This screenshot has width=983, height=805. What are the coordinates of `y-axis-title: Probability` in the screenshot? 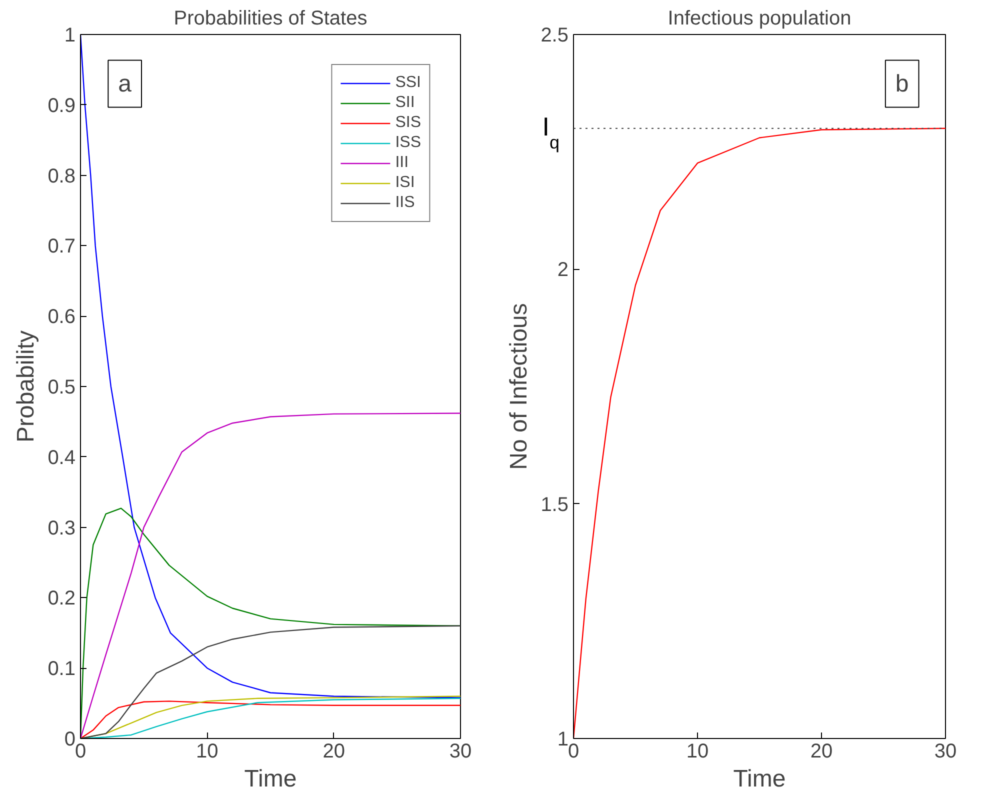 It's located at (26, 386).